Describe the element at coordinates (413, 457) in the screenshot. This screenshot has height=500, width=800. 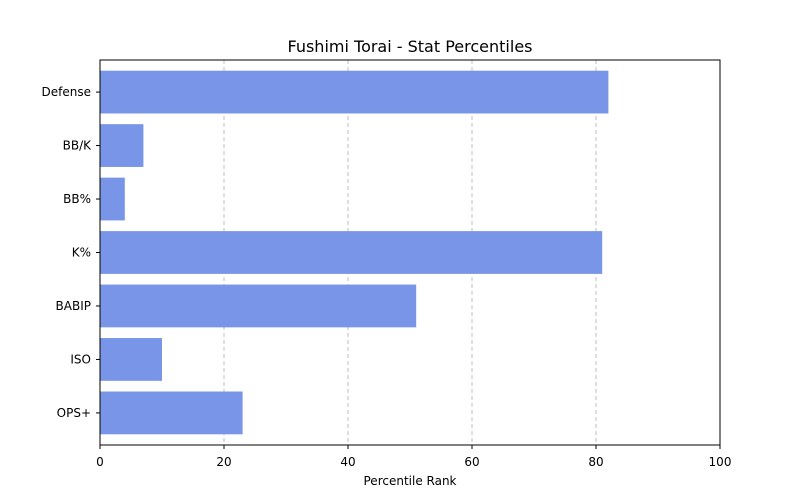
I see `x-axis-ticks: 0 20 40 60 80 100` at that location.